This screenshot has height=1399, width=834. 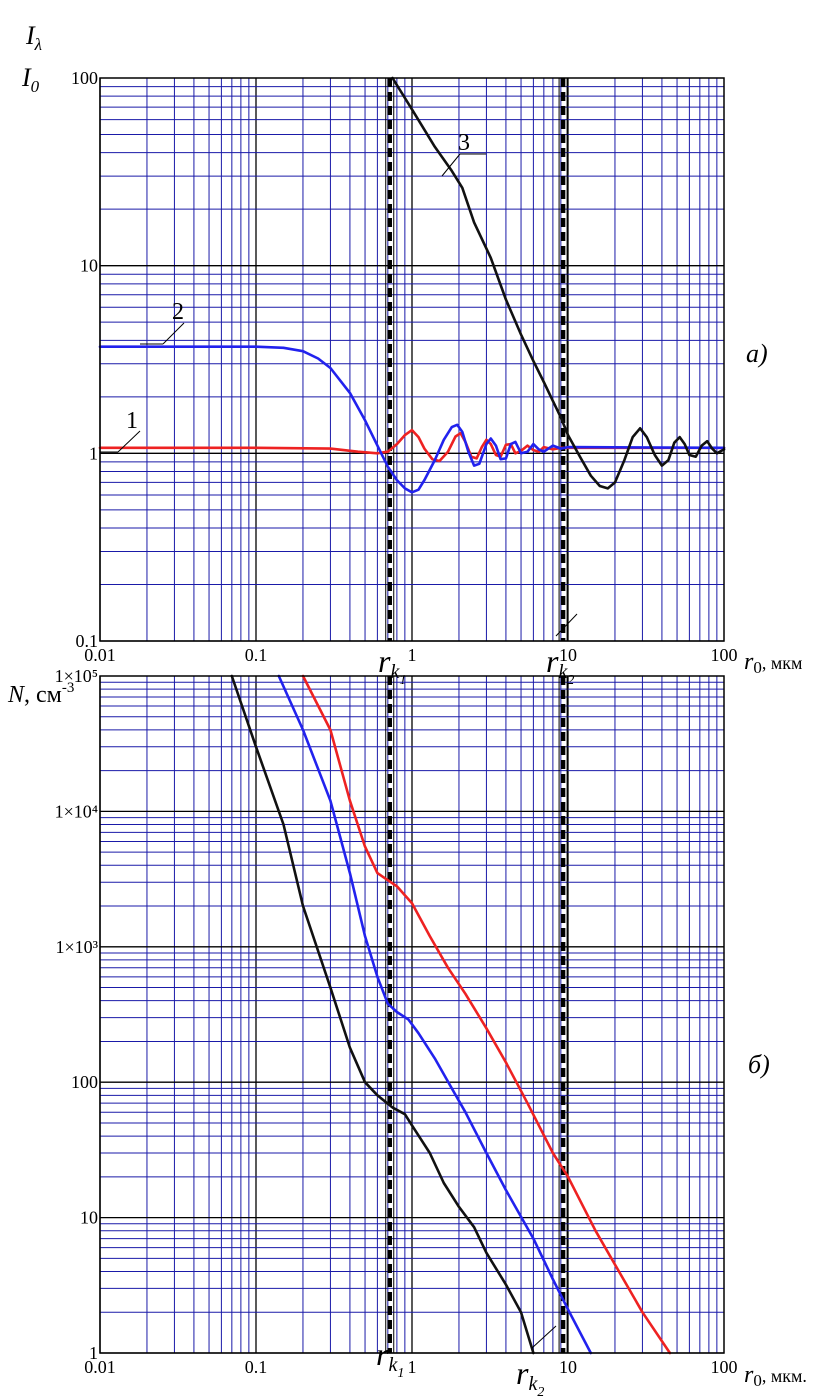 I want to click on panel-a-label: а), so click(x=757, y=353).